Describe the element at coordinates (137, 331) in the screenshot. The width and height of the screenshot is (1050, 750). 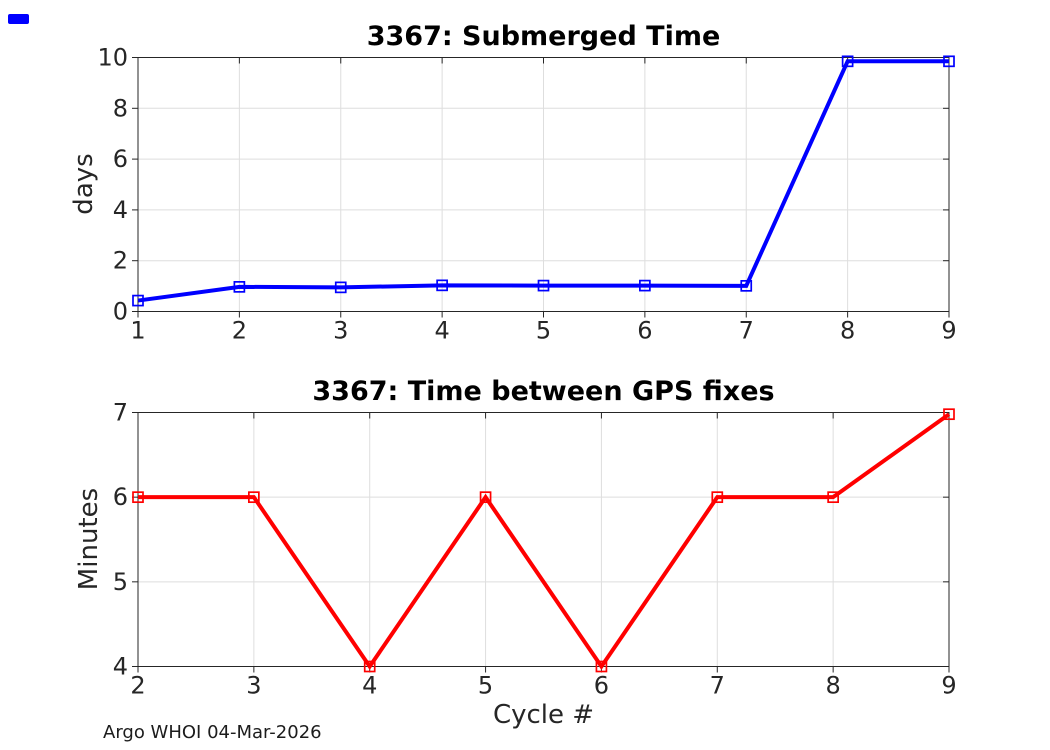
I see `svg-text: 1` at that location.